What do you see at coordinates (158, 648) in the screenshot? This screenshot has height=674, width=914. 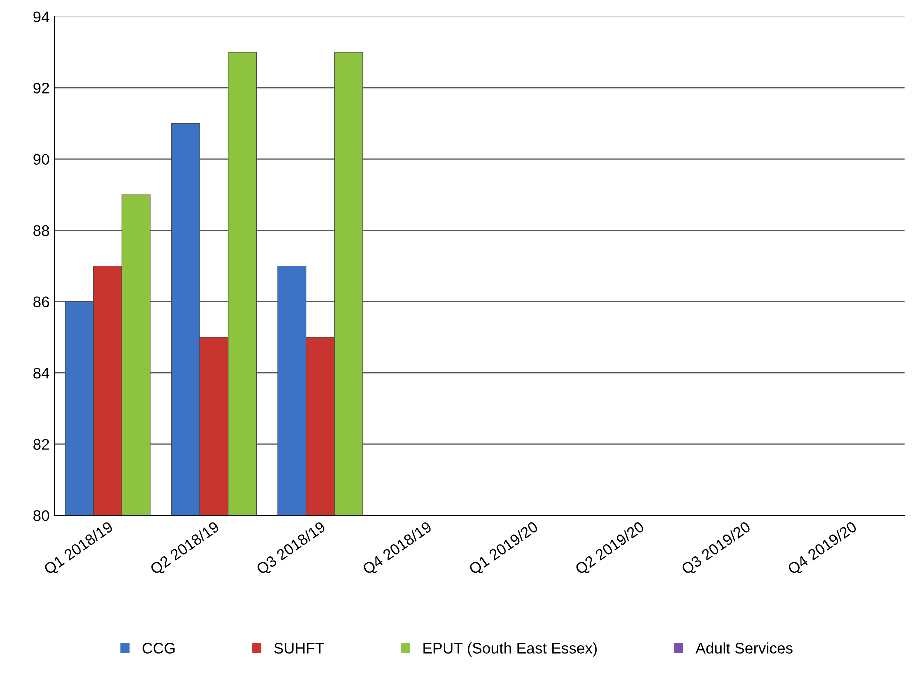 I see `legend-label: CCG` at bounding box center [158, 648].